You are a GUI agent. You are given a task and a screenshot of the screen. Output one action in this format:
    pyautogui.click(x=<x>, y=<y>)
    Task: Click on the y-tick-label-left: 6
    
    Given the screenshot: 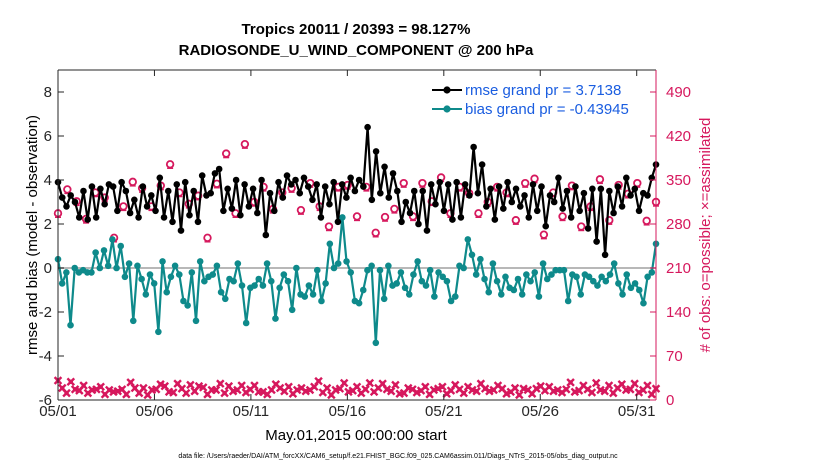 What is the action you would take?
    pyautogui.click(x=48, y=136)
    